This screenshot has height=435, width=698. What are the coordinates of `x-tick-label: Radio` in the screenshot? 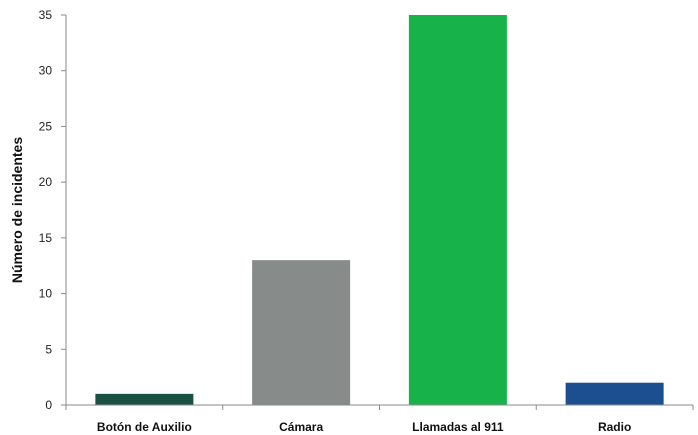 It's located at (614, 427).